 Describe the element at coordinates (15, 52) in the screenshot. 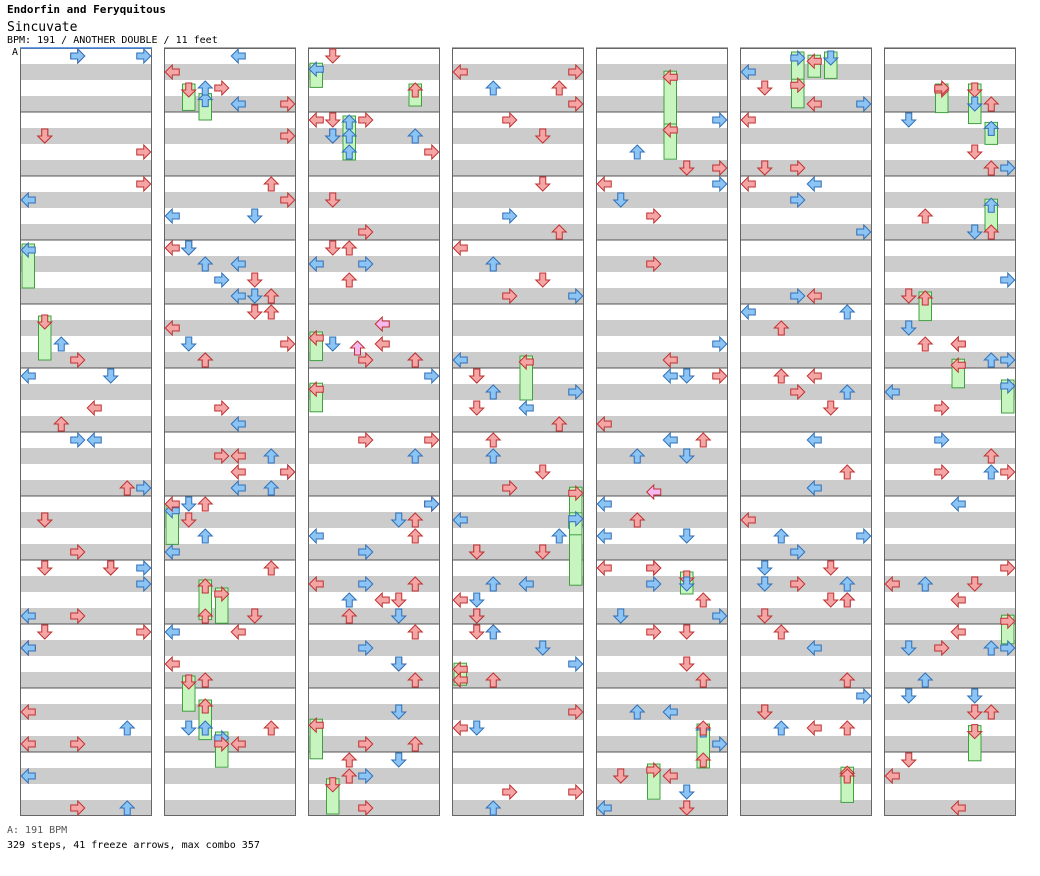

I see `bpm-marker: A` at that location.